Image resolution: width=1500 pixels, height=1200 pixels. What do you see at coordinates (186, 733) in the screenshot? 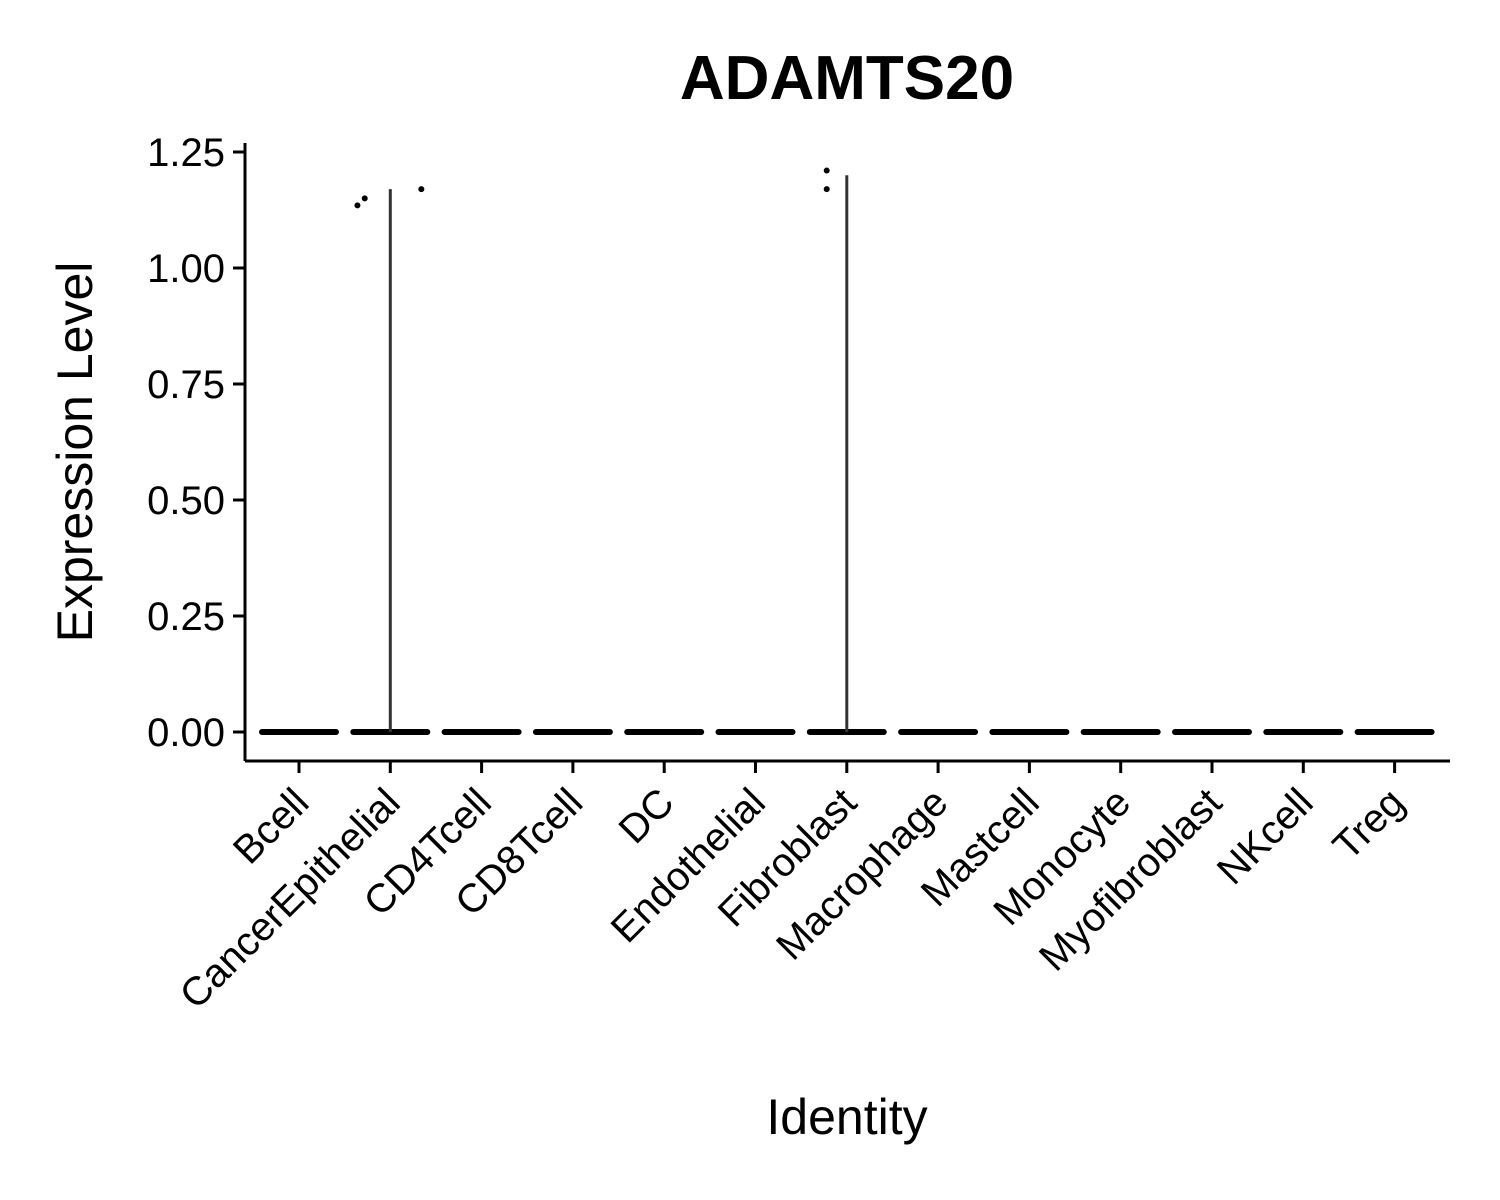
I see `y-tick-label: 0.00` at bounding box center [186, 733].